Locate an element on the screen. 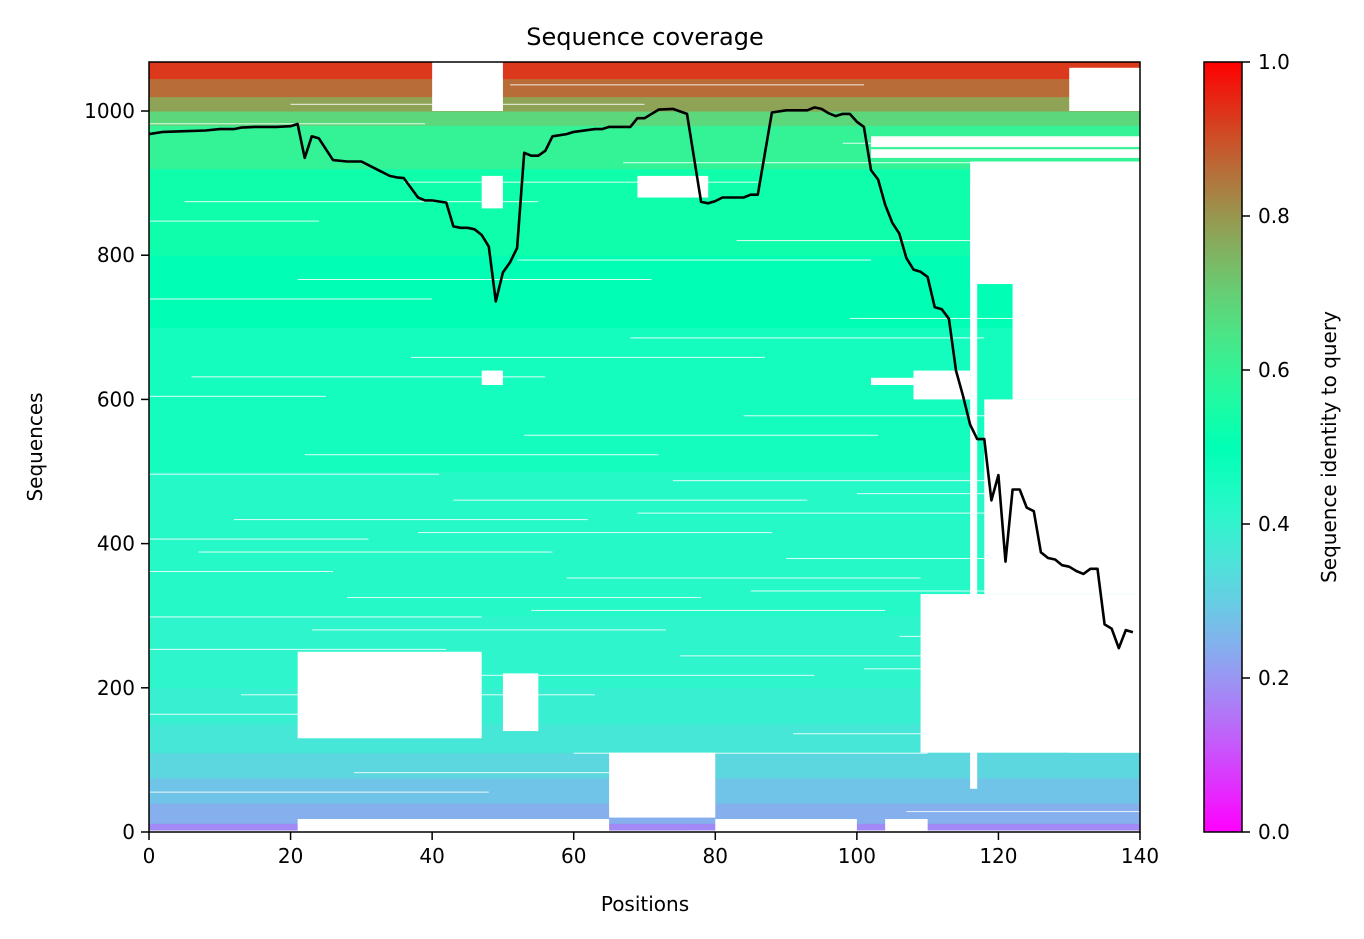 The height and width of the screenshot is (939, 1364). x-tick-label: 60 is located at coordinates (573, 856).